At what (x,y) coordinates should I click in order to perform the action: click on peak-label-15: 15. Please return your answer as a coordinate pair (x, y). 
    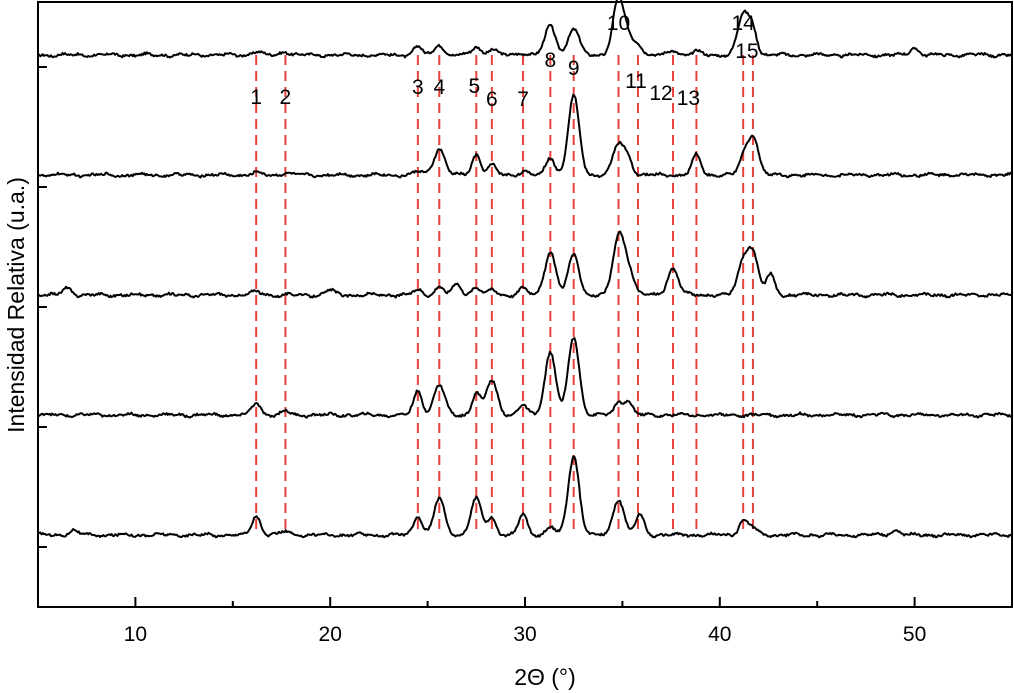
    Looking at the image, I should click on (746, 51).